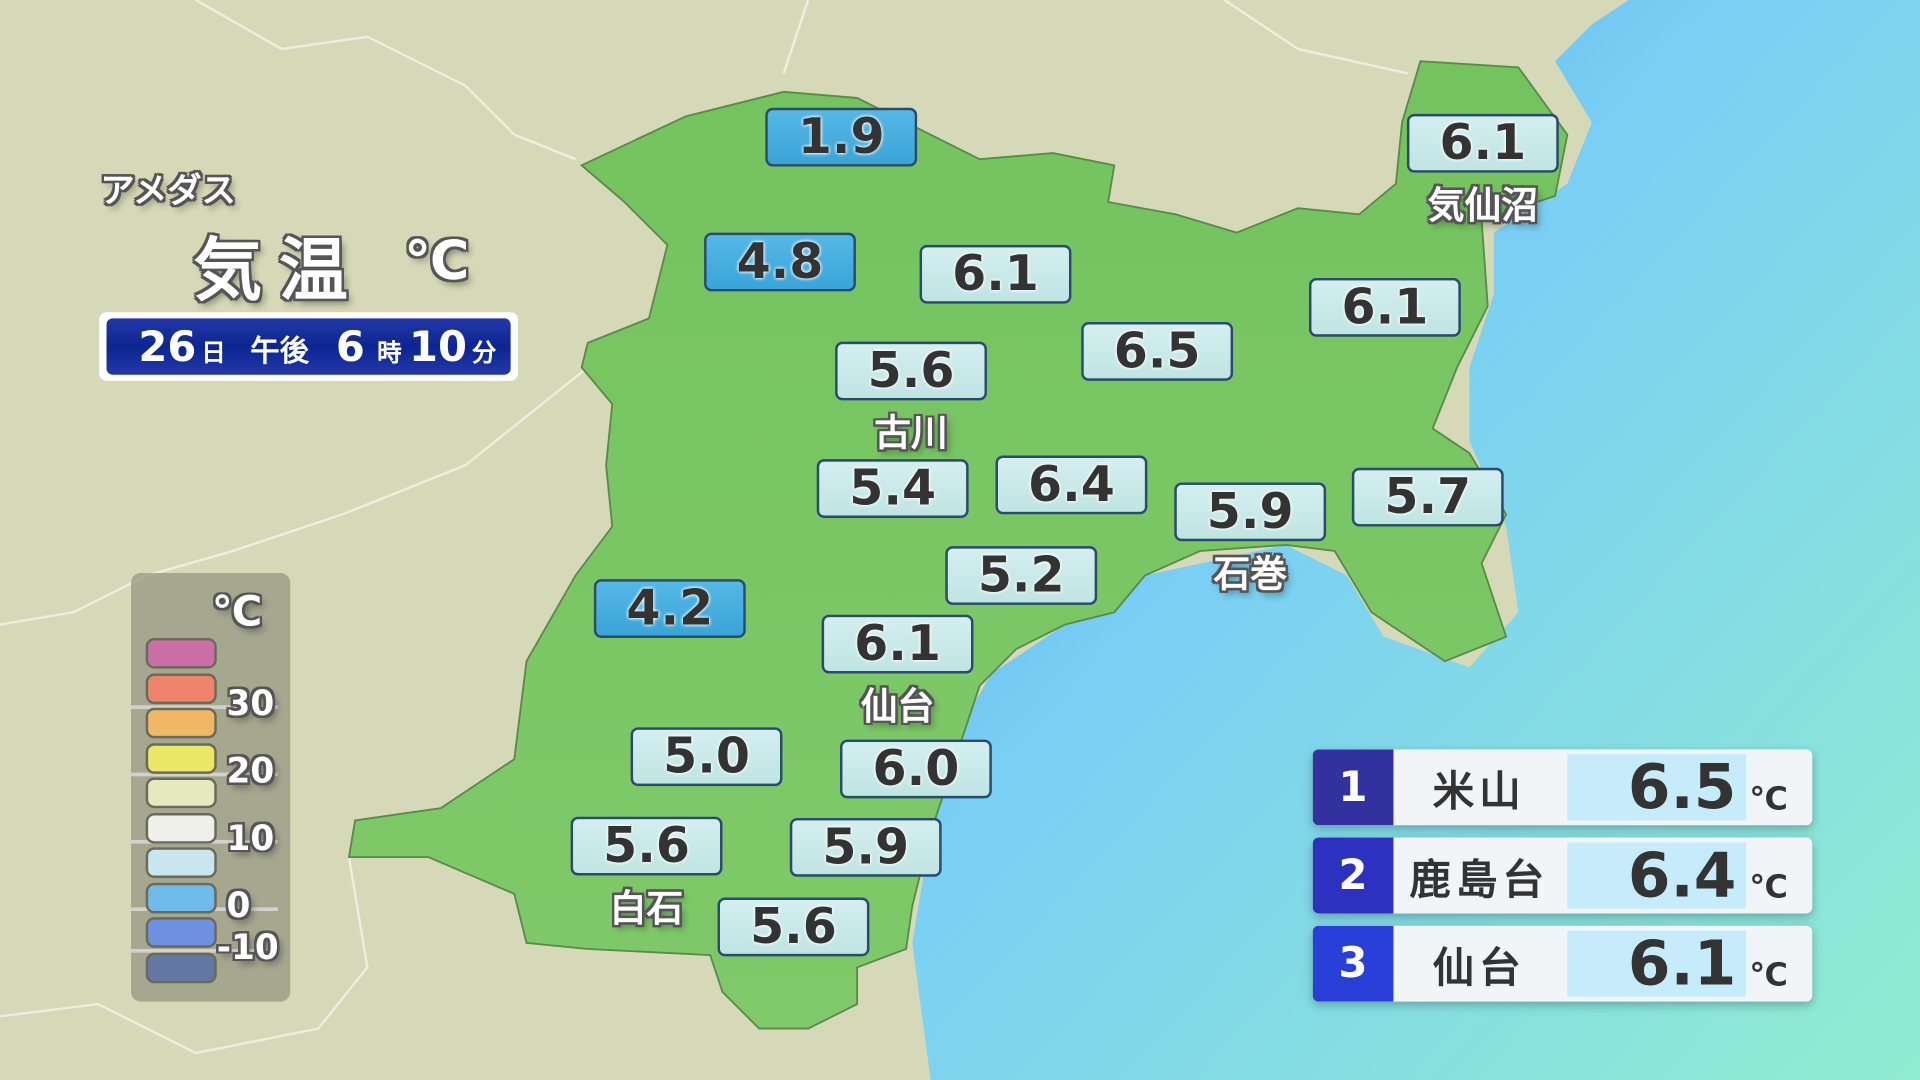  I want to click on day: 26, so click(167, 348).